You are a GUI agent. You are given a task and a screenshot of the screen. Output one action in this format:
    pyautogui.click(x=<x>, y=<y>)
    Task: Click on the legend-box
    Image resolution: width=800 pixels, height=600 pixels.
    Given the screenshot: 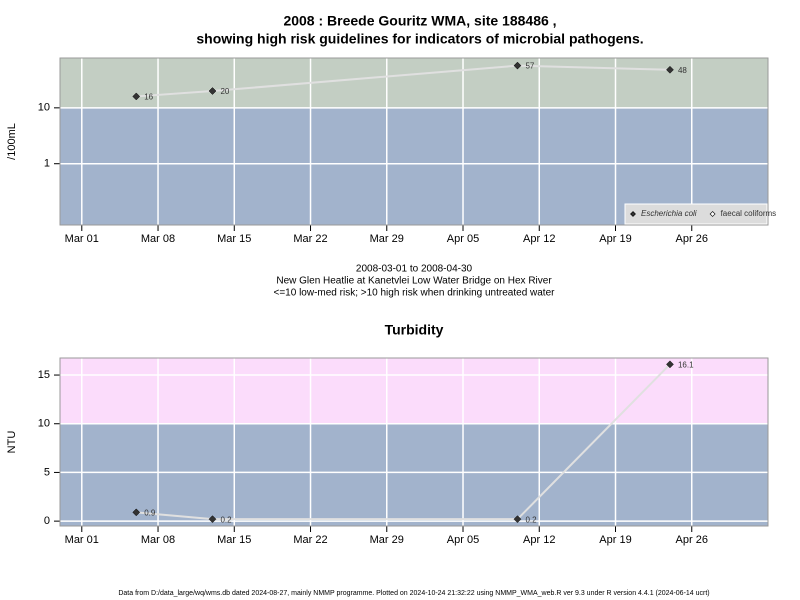 What is the action you would take?
    pyautogui.click(x=696, y=214)
    